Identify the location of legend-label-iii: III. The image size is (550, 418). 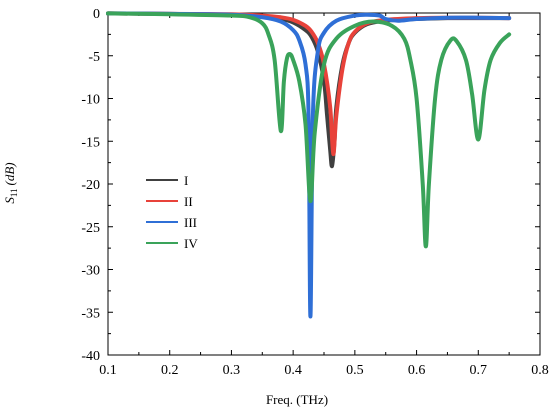
(190, 222).